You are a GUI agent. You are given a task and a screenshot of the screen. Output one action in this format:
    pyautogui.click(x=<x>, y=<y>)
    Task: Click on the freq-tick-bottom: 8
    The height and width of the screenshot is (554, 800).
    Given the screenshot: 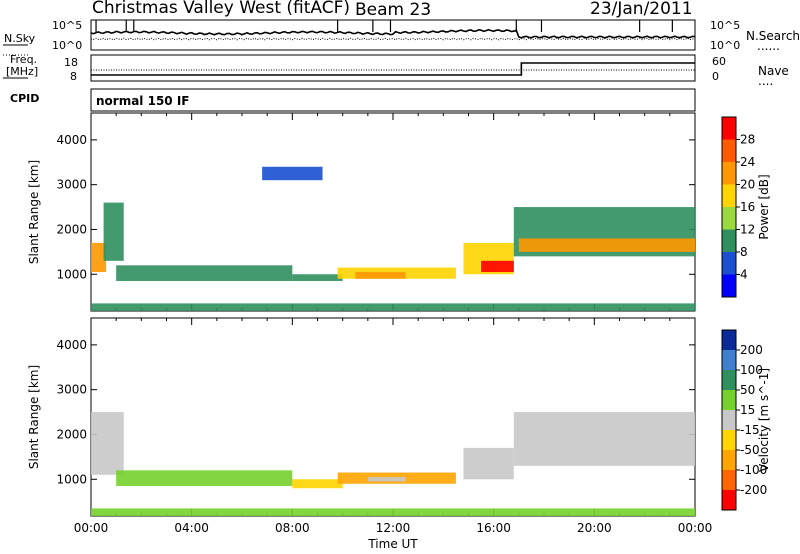 What is the action you would take?
    pyautogui.click(x=73, y=76)
    